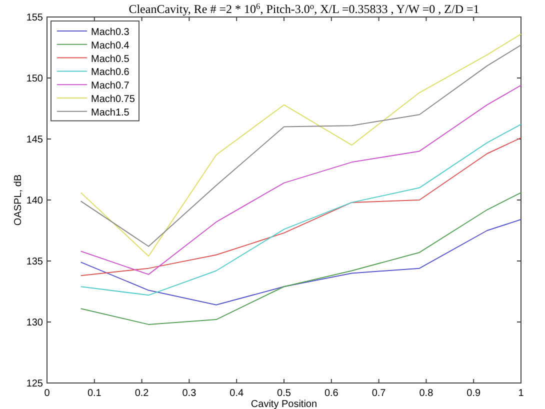 This screenshot has height=409, width=545. What do you see at coordinates (284, 393) in the screenshot?
I see `x-tick-label: 0.5` at bounding box center [284, 393].